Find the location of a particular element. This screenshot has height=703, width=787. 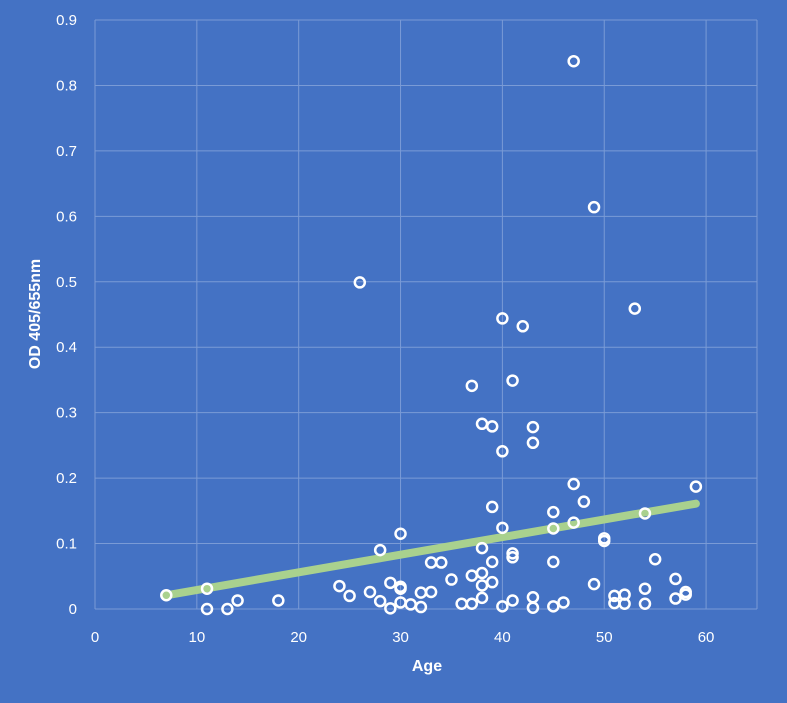

linear-trendline is located at coordinates (431, 549).